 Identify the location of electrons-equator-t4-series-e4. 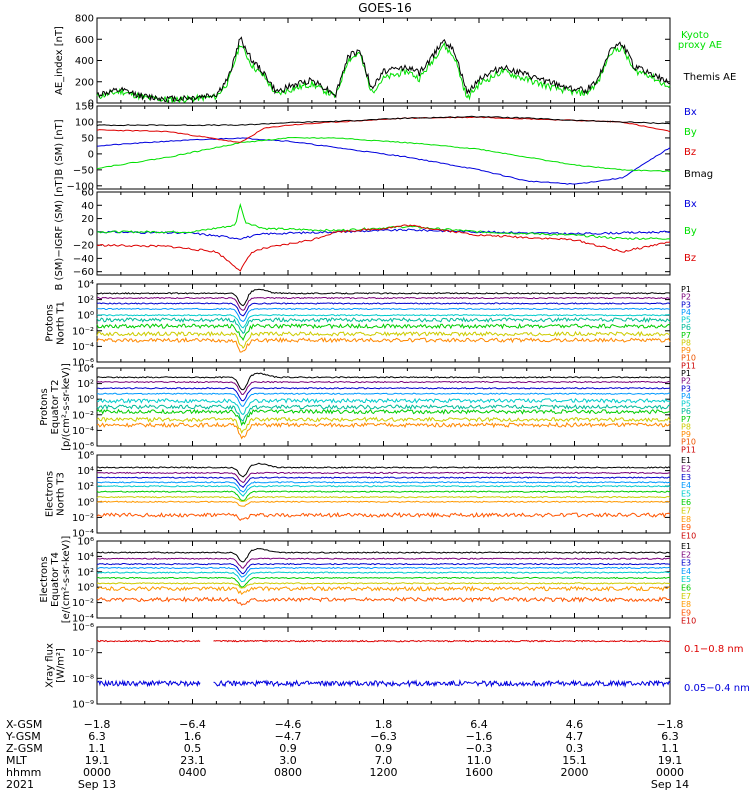
(383, 572).